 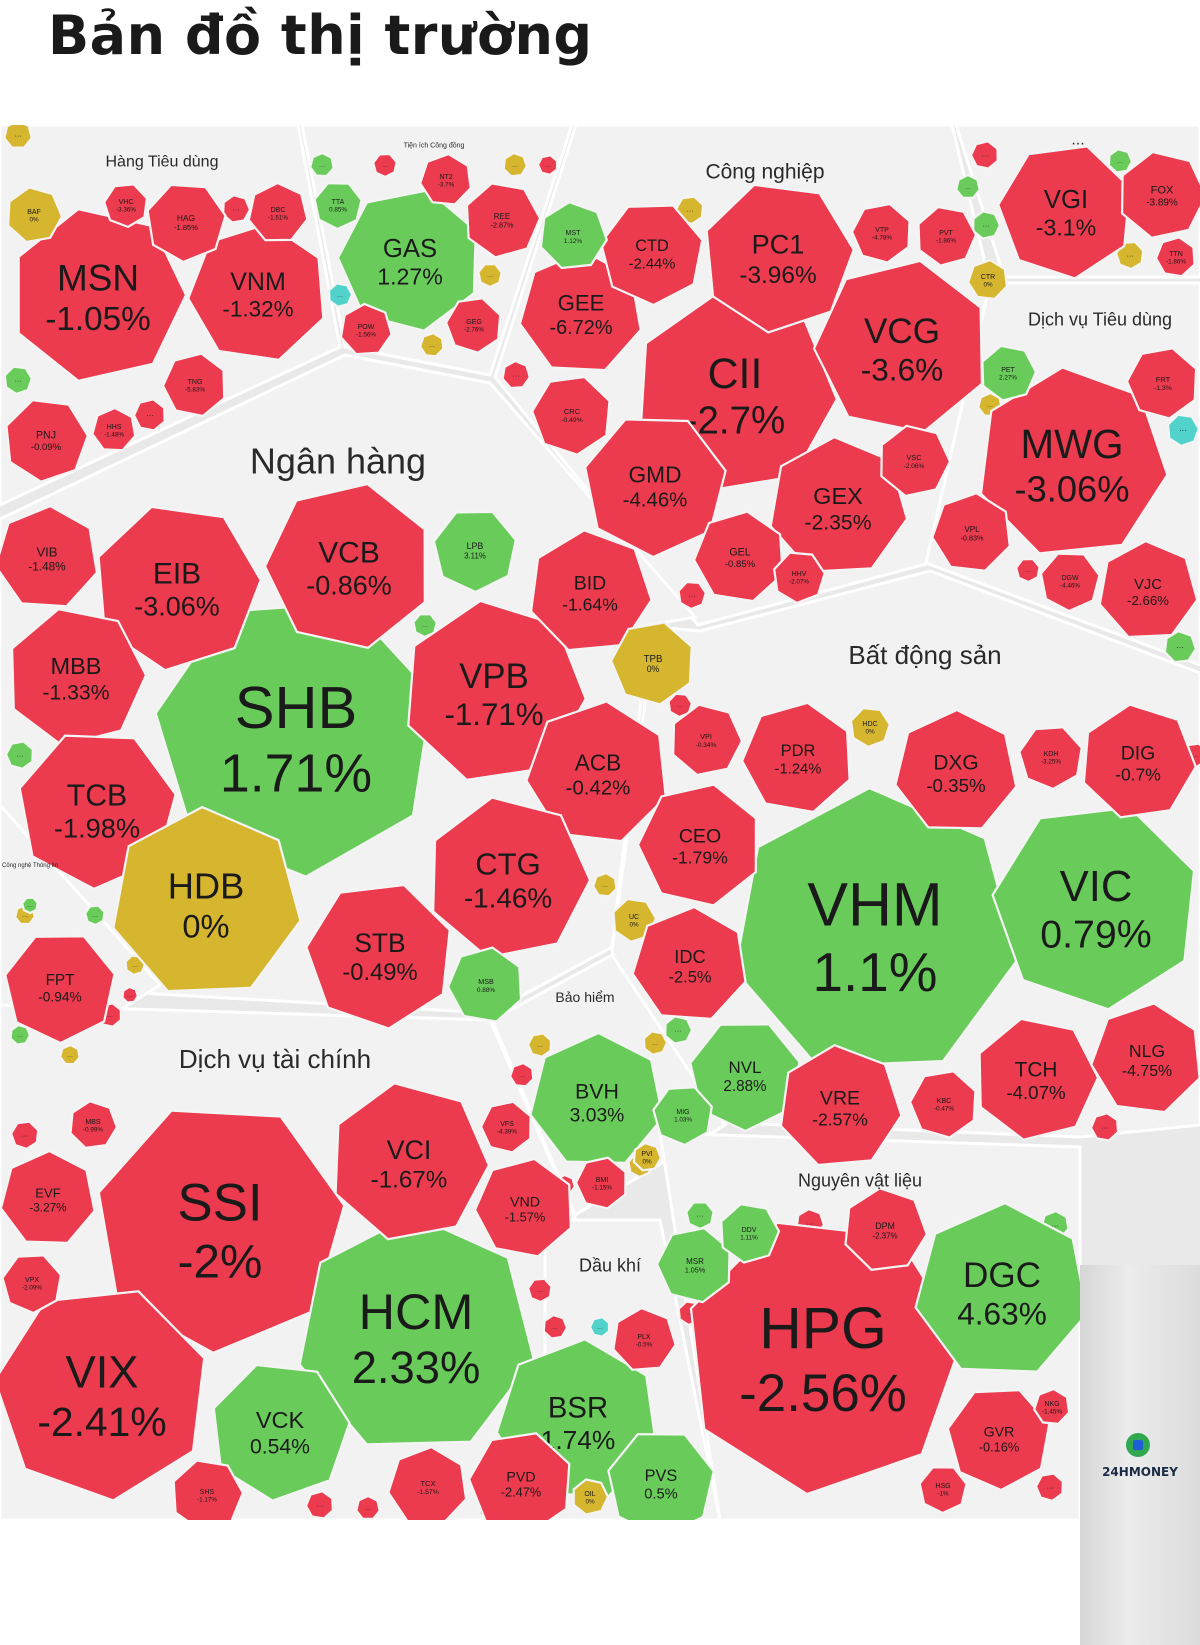 What do you see at coordinates (278, 211) in the screenshot?
I see `stock-cell-dbc` at bounding box center [278, 211].